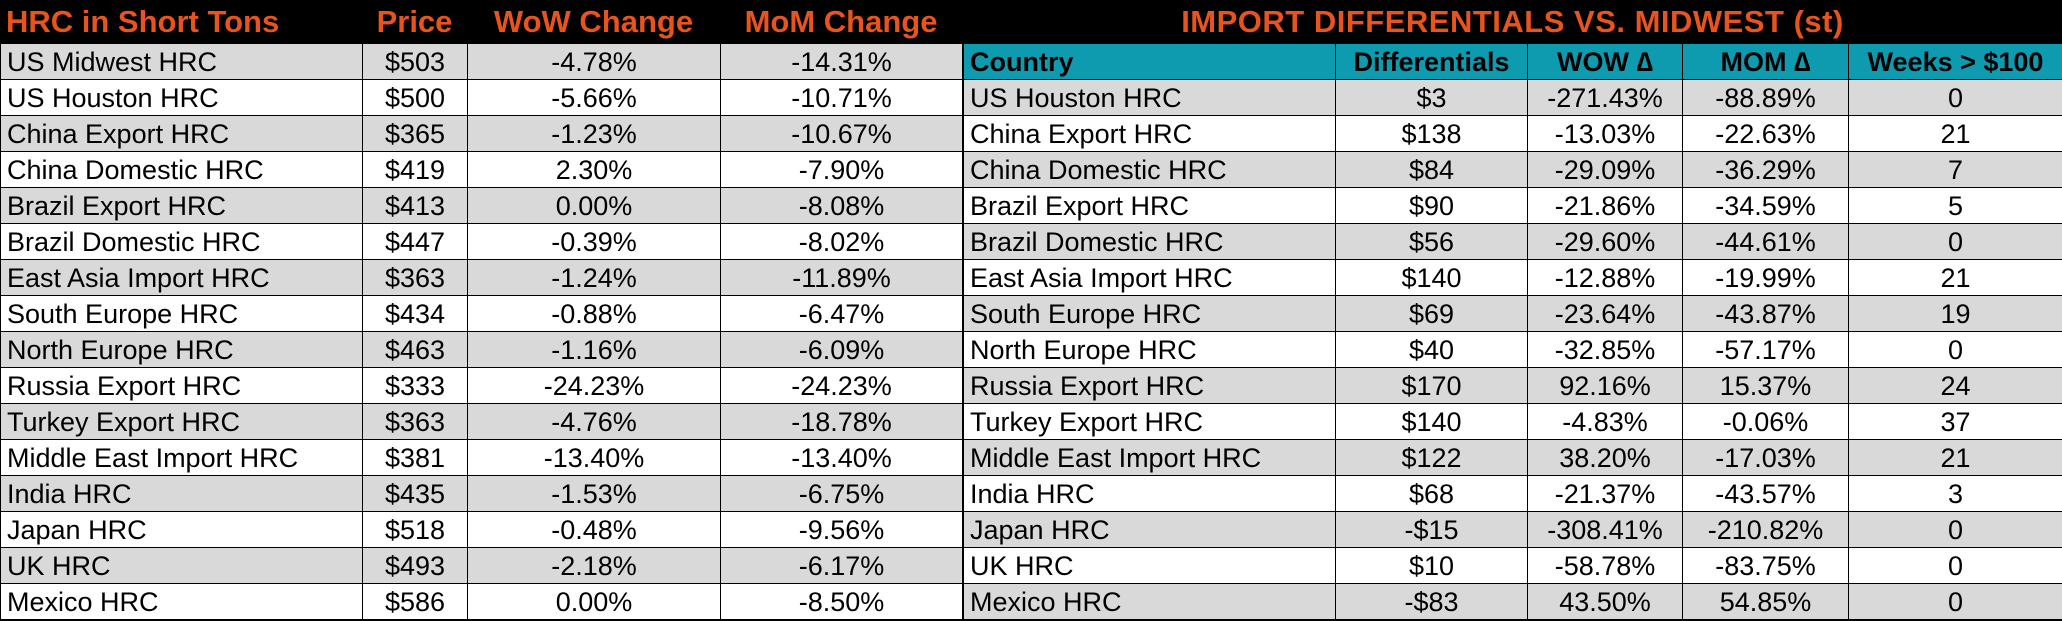  What do you see at coordinates (1431, 349) in the screenshot?
I see `differential-cell: $40` at bounding box center [1431, 349].